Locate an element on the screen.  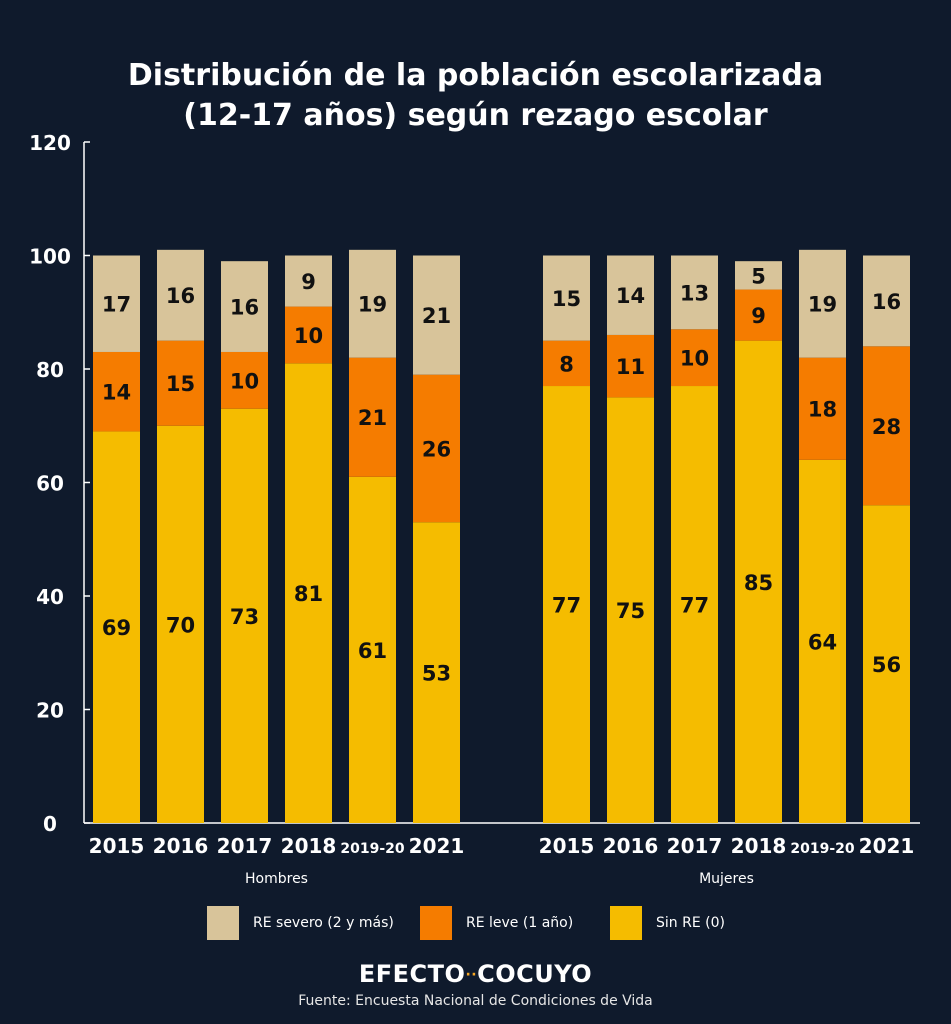
data-label-mujeres-2021-re-leve: 28 is located at coordinates (886, 427).